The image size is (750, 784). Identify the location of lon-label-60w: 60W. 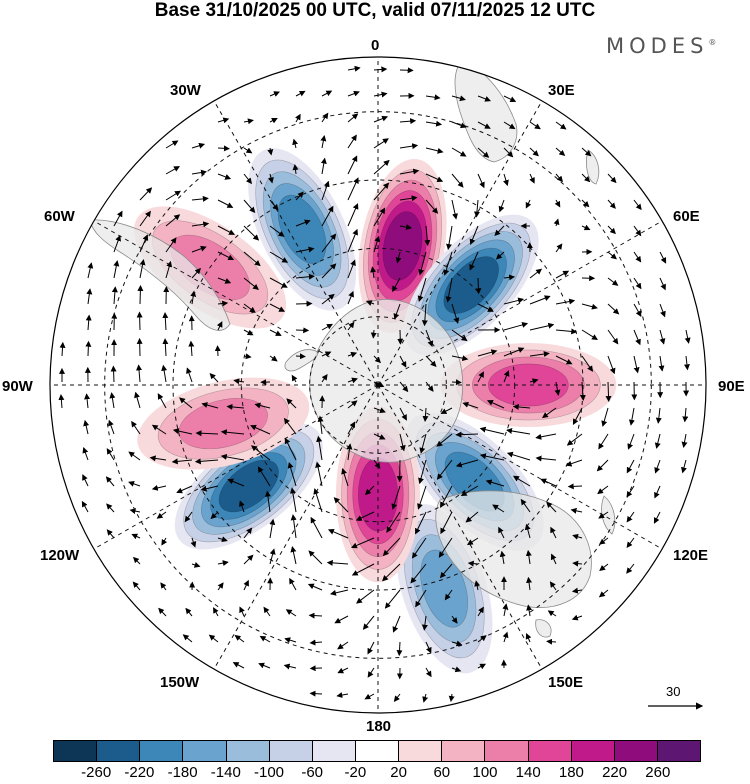
(59, 216).